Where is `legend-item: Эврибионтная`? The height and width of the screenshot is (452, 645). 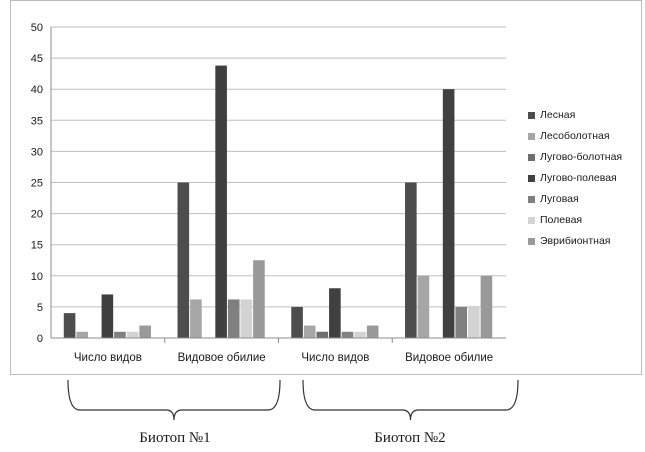 legend-item: Эврибионтная is located at coordinates (575, 241).